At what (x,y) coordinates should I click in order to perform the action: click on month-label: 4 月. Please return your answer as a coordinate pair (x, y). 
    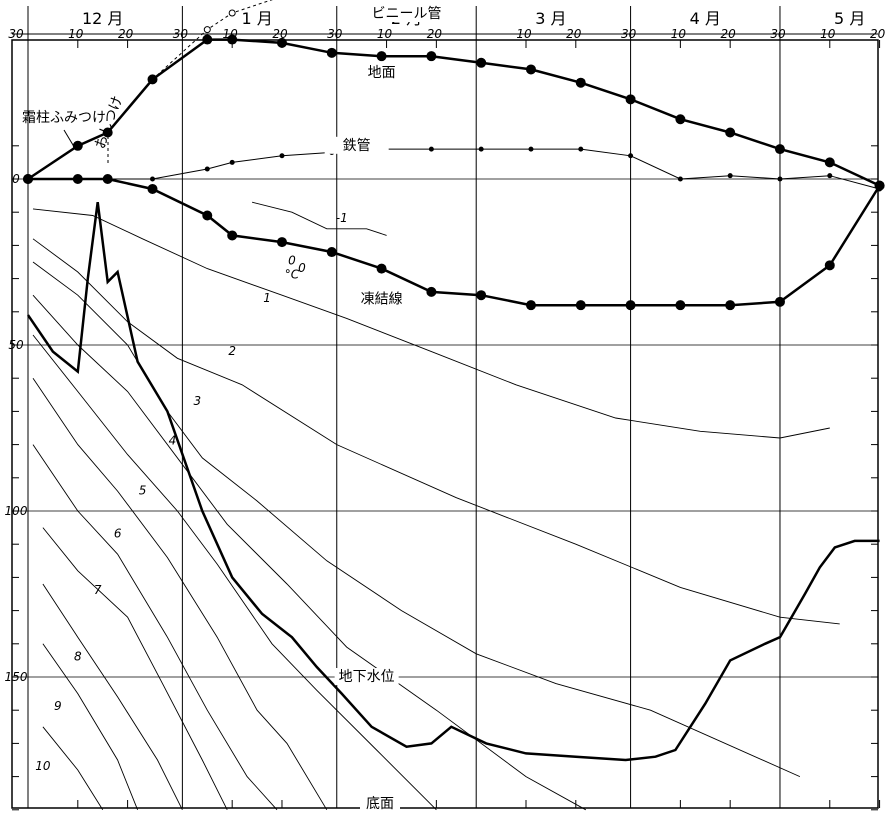
    Looking at the image, I should click on (705, 18).